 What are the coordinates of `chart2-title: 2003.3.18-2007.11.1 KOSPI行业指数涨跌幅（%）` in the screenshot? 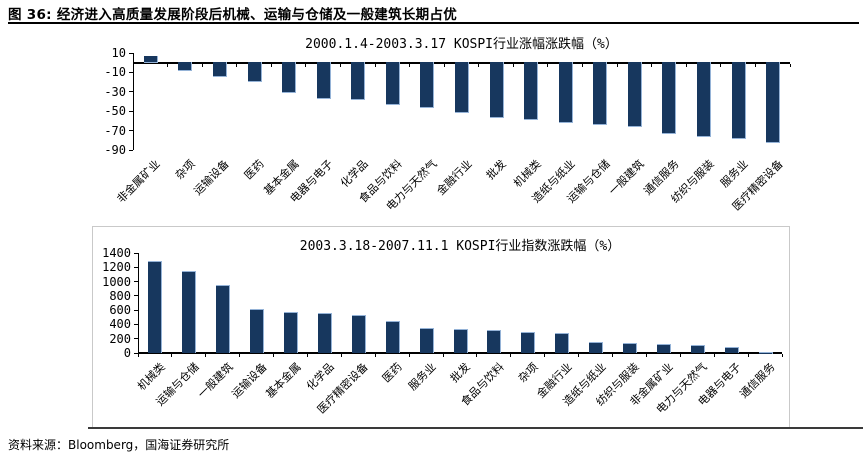 It's located at (460, 246).